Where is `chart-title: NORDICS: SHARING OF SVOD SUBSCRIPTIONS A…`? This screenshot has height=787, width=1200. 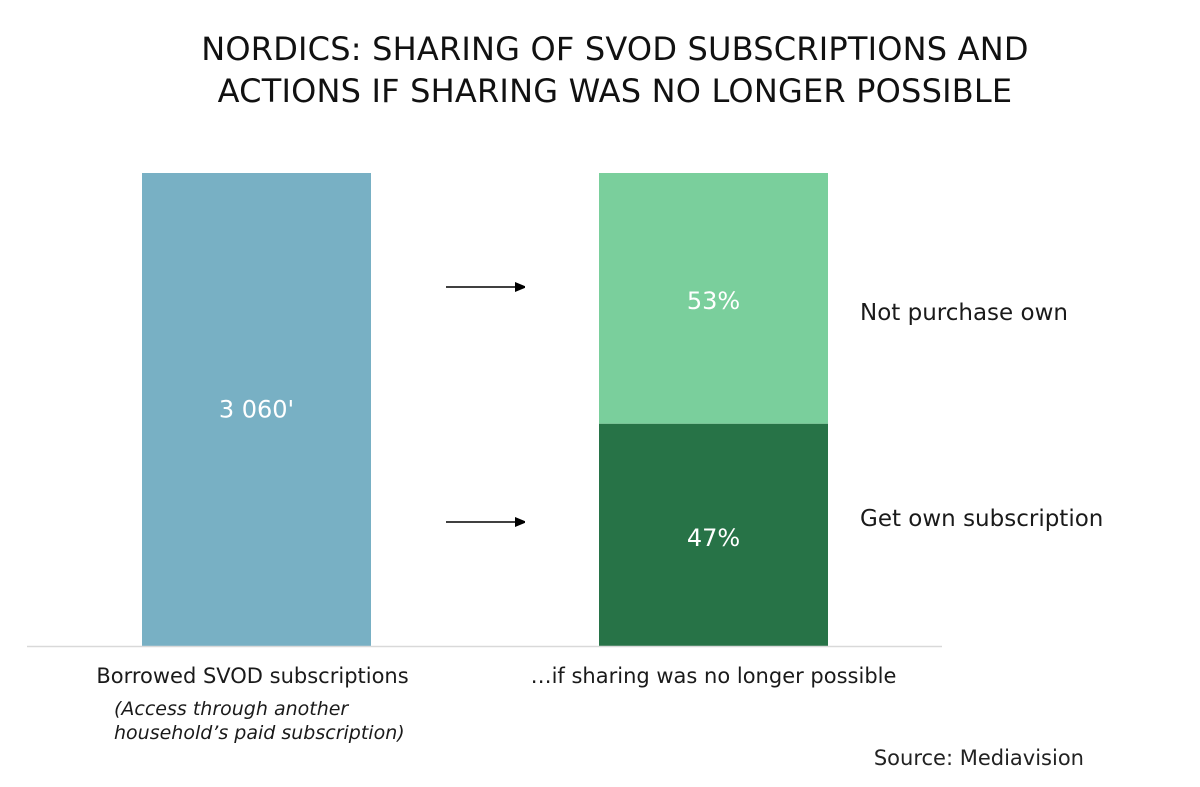 chart-title: NORDICS: SHARING OF SVOD SUBSCRIPTIONS A… is located at coordinates (600, 70).